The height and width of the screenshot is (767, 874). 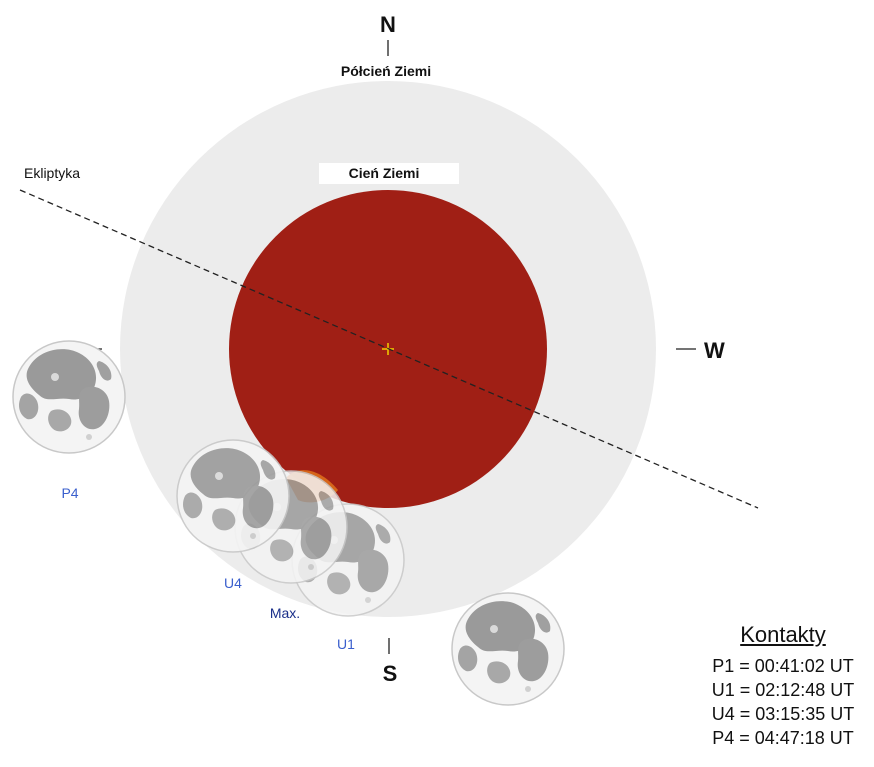 What do you see at coordinates (285, 613) in the screenshot?
I see `moon-label-max: Max.` at bounding box center [285, 613].